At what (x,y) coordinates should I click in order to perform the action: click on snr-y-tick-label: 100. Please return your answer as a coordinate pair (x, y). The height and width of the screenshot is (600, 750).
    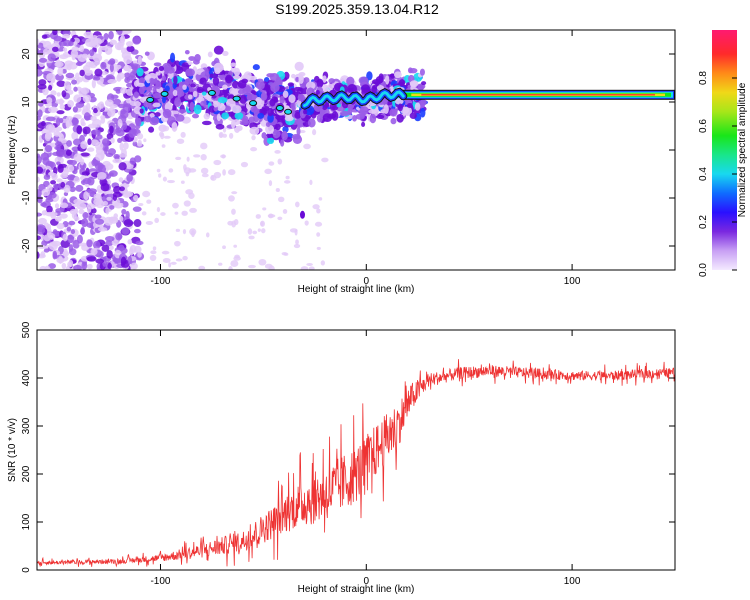
    Looking at the image, I should click on (26, 521).